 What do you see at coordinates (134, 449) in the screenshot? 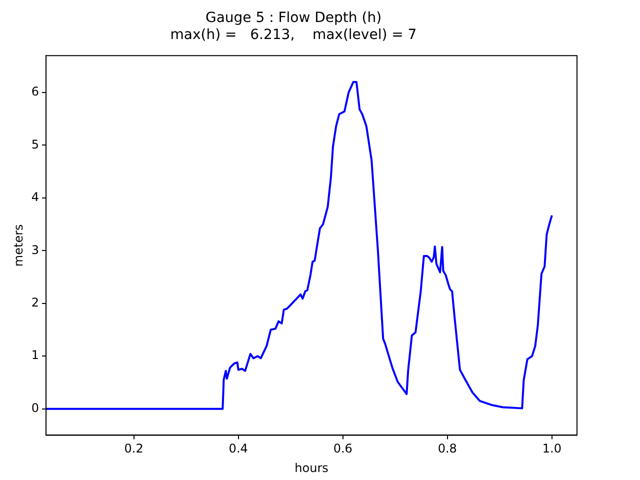
I see `x-tick-label: 0.2` at bounding box center [134, 449].